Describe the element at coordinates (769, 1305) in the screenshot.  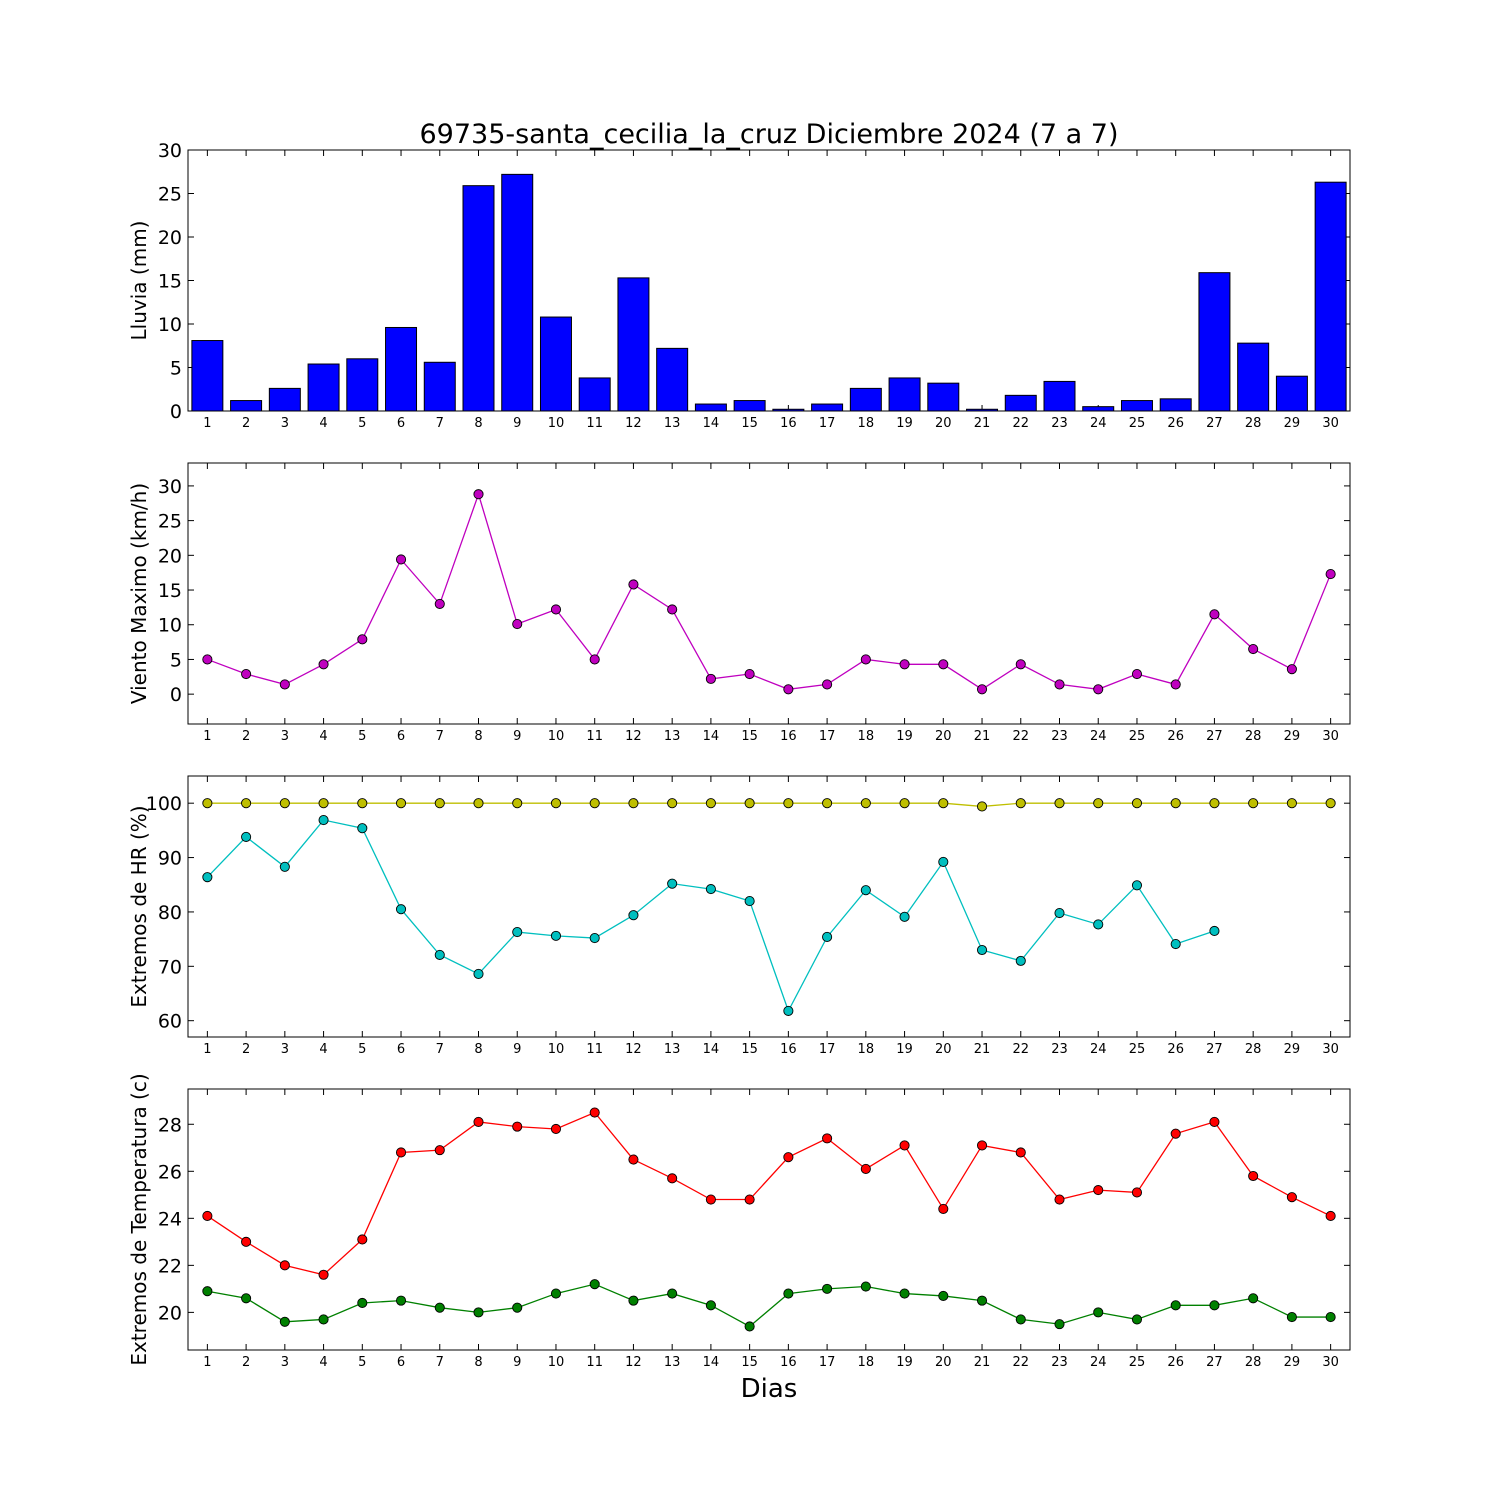
I see `temperature-series-1-line` at that location.